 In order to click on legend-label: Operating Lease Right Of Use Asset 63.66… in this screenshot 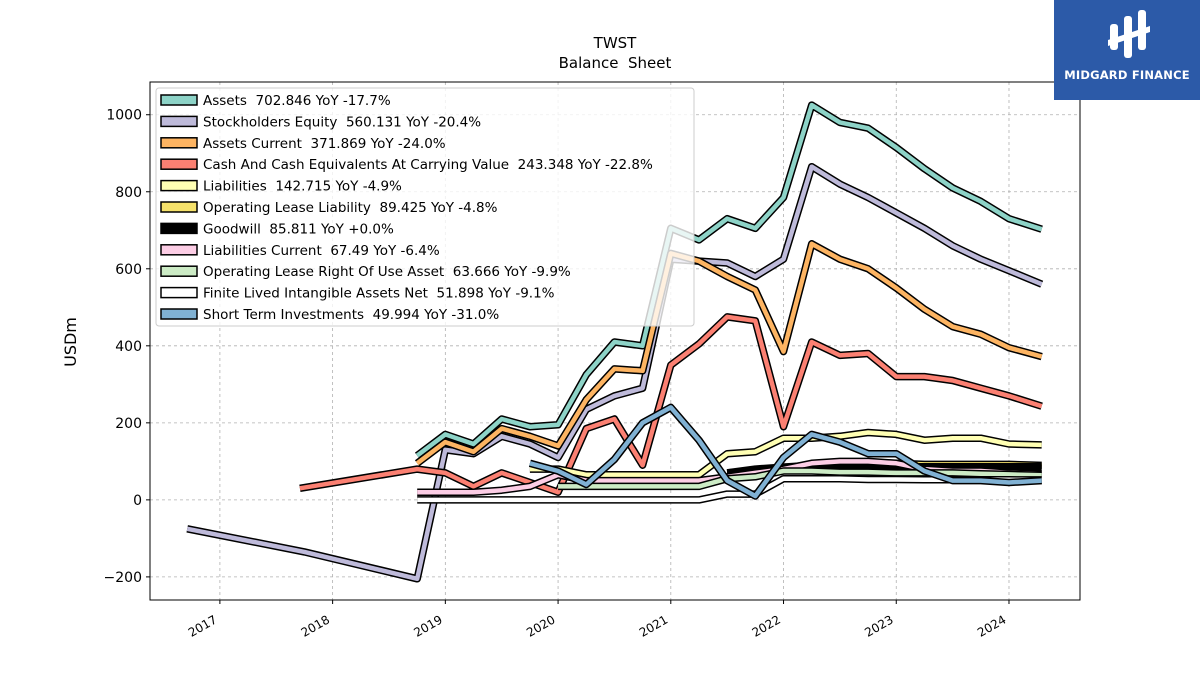, I will do `click(387, 272)`.